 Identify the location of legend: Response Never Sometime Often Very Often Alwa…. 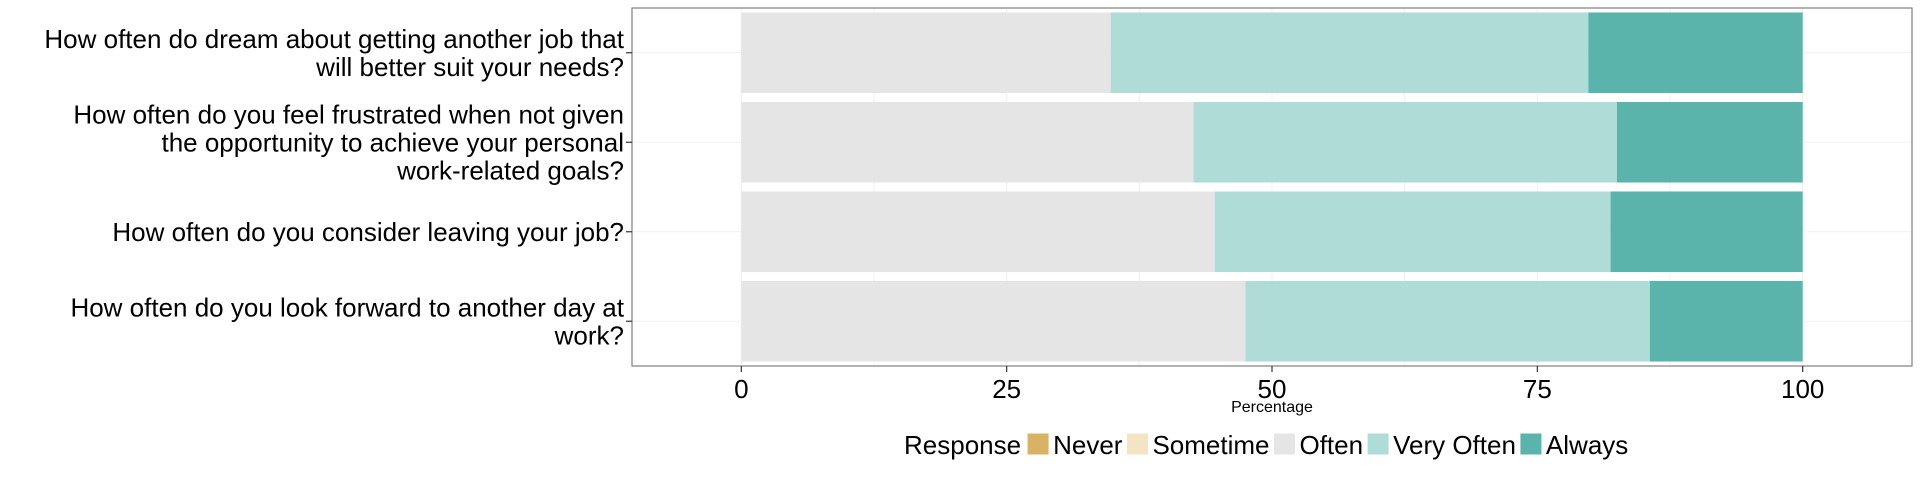
(1266, 445).